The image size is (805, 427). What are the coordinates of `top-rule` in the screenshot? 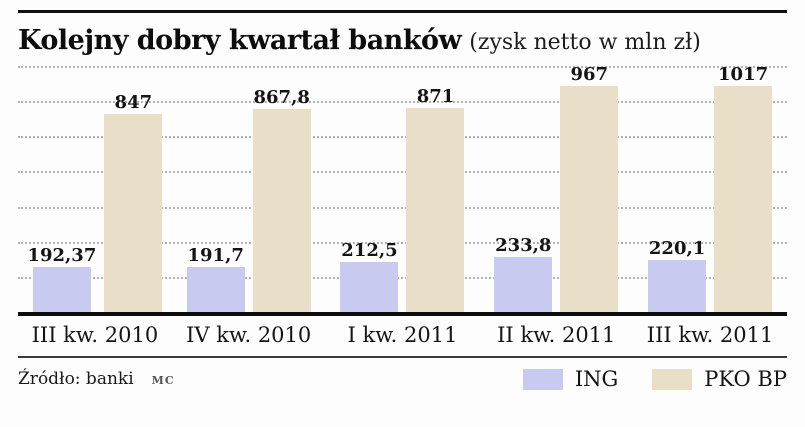 It's located at (402, 11).